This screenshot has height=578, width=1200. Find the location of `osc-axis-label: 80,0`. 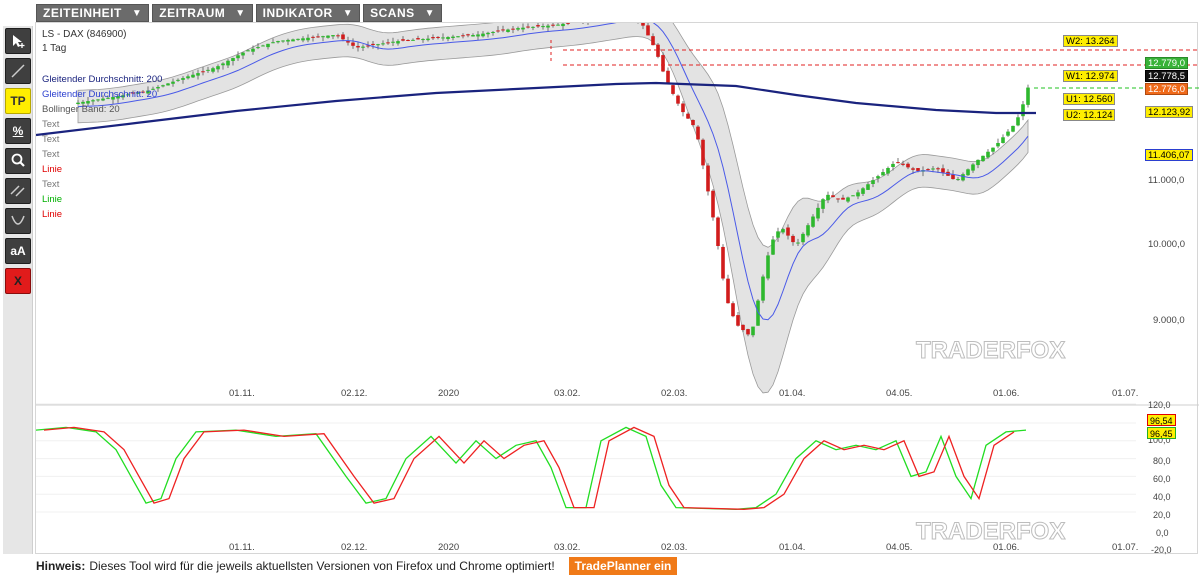

osc-axis-label: 80,0 is located at coordinates (1162, 461).